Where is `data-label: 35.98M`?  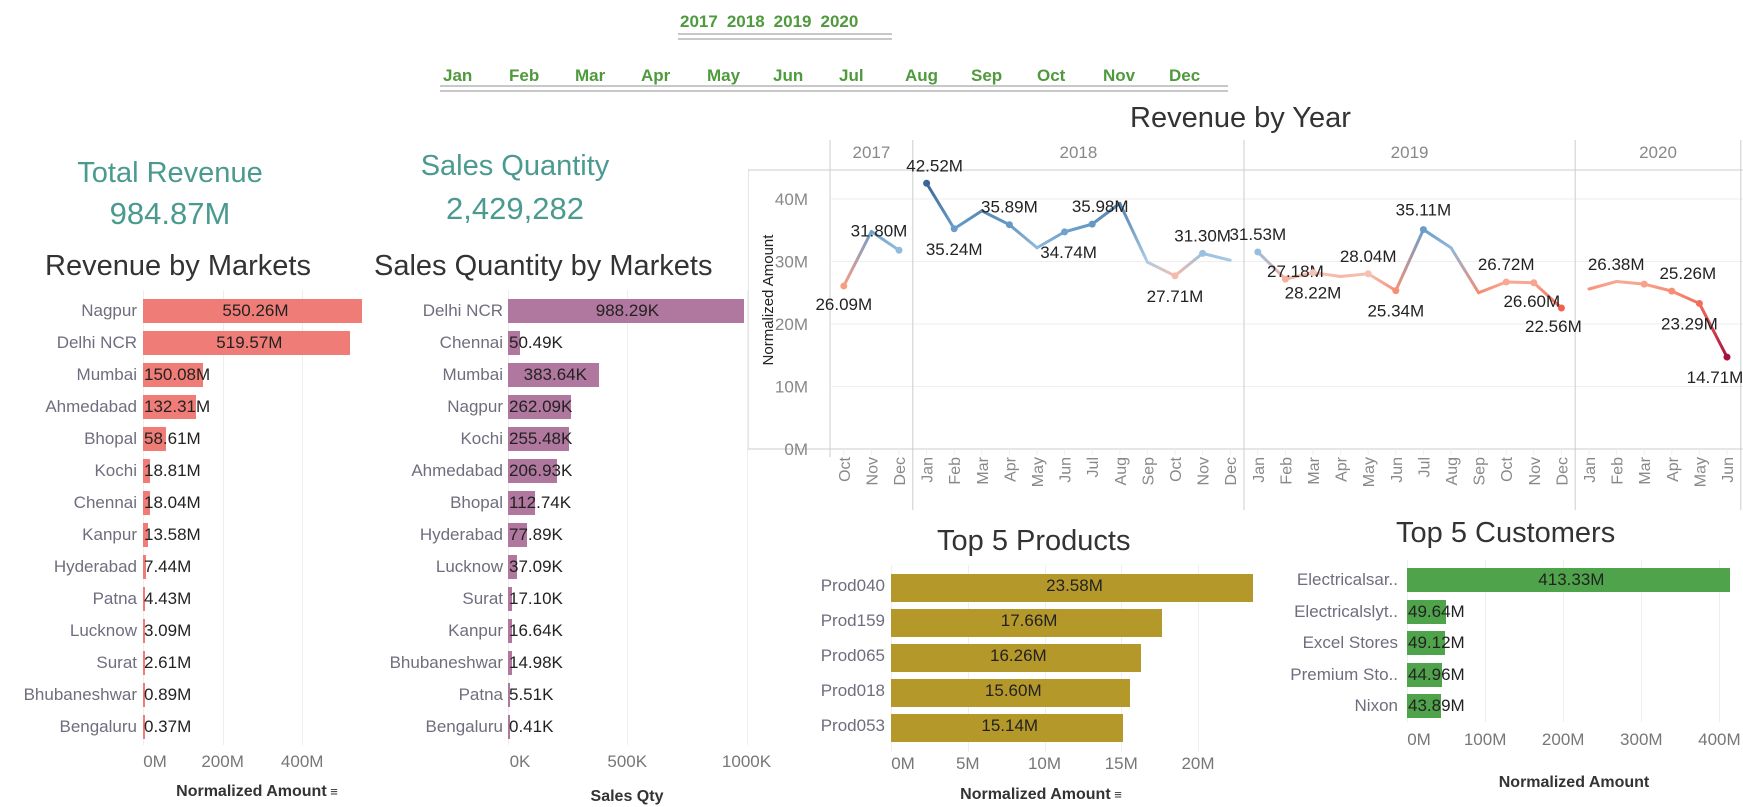
data-label: 35.98M is located at coordinates (1100, 206).